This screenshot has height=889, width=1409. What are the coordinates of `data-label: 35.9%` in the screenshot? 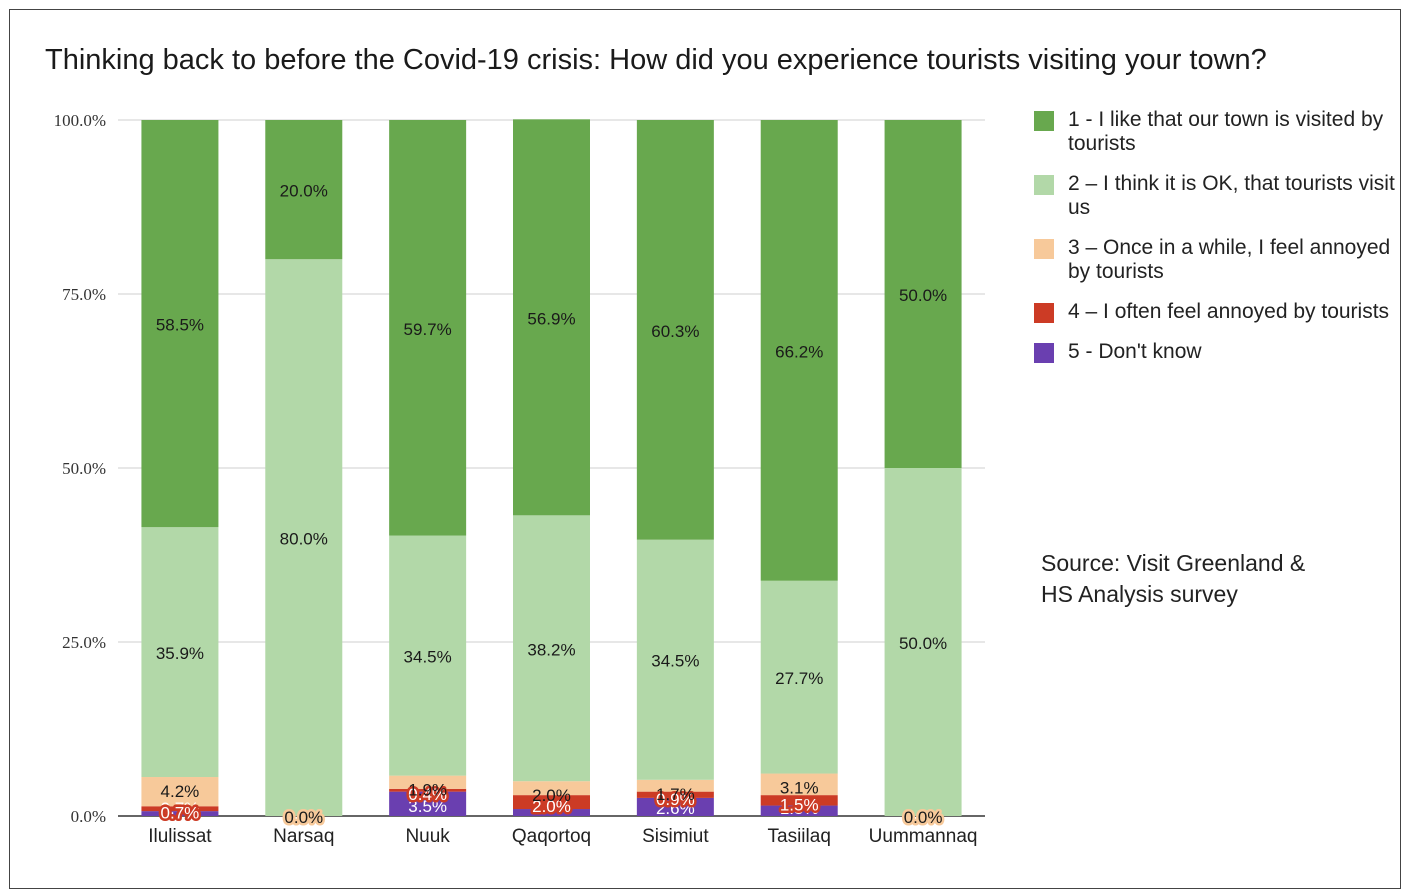 It's located at (180, 653).